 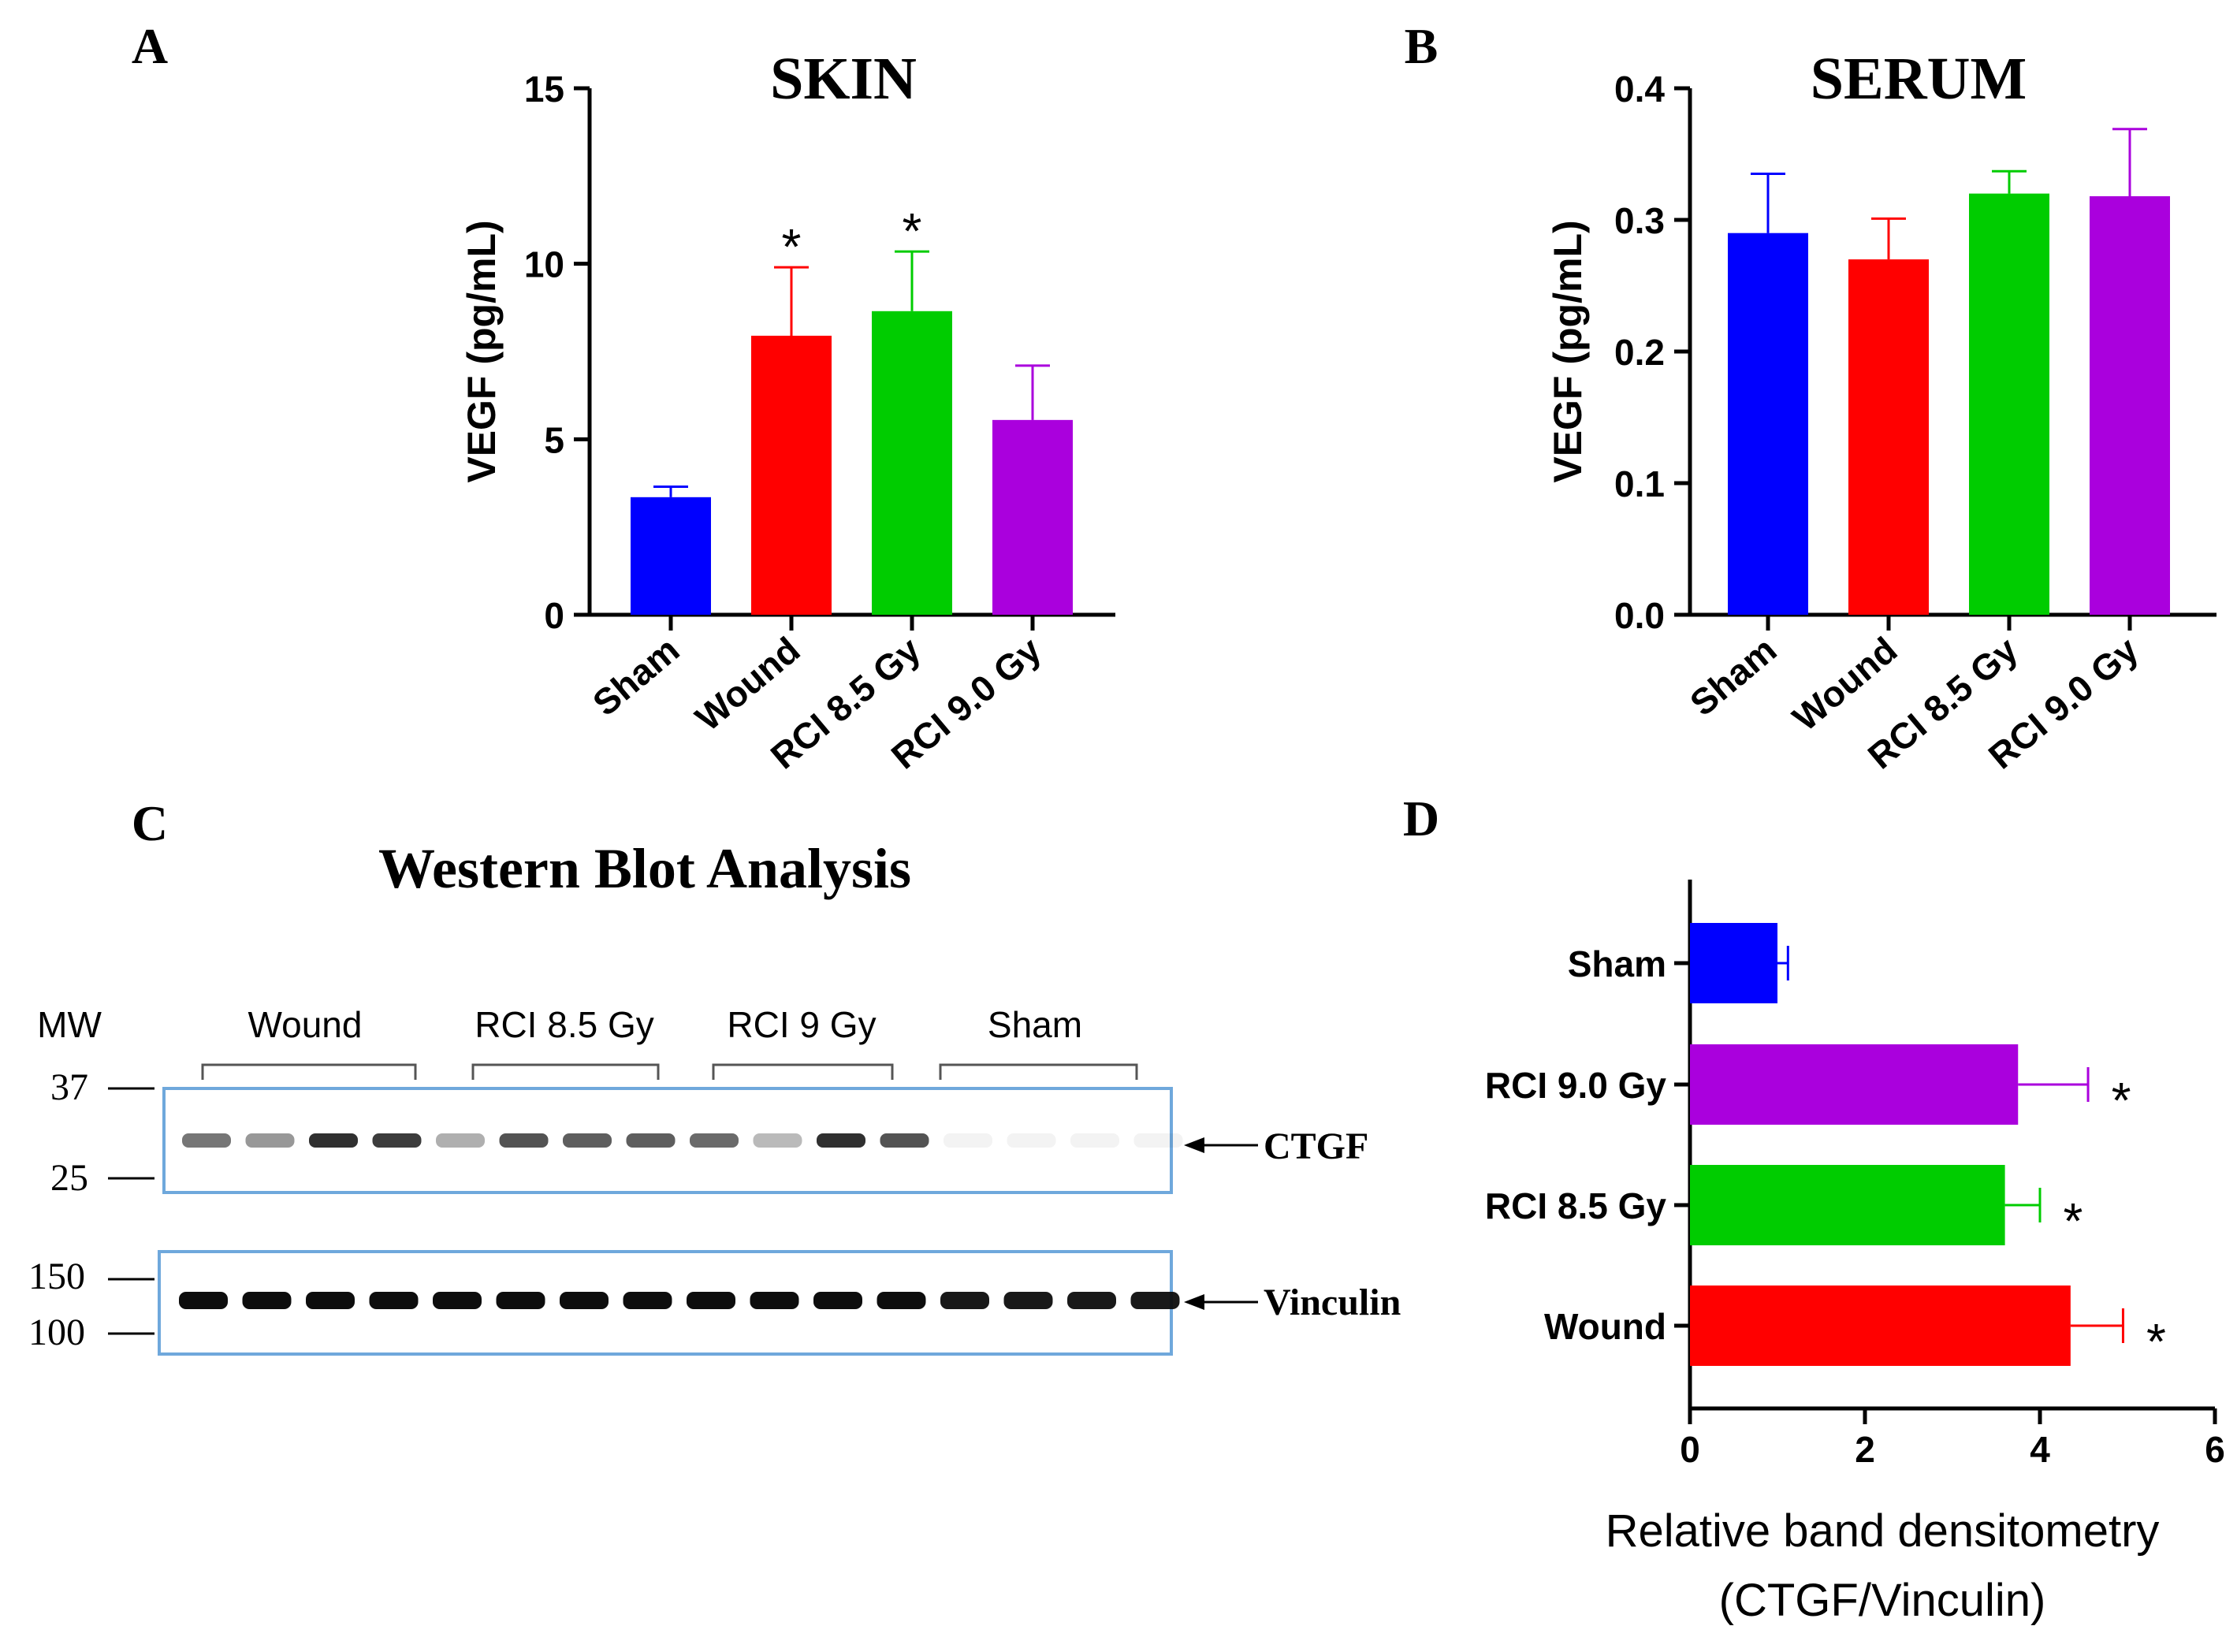 I want to click on x-tick-label: 6, so click(x=2215, y=1449).